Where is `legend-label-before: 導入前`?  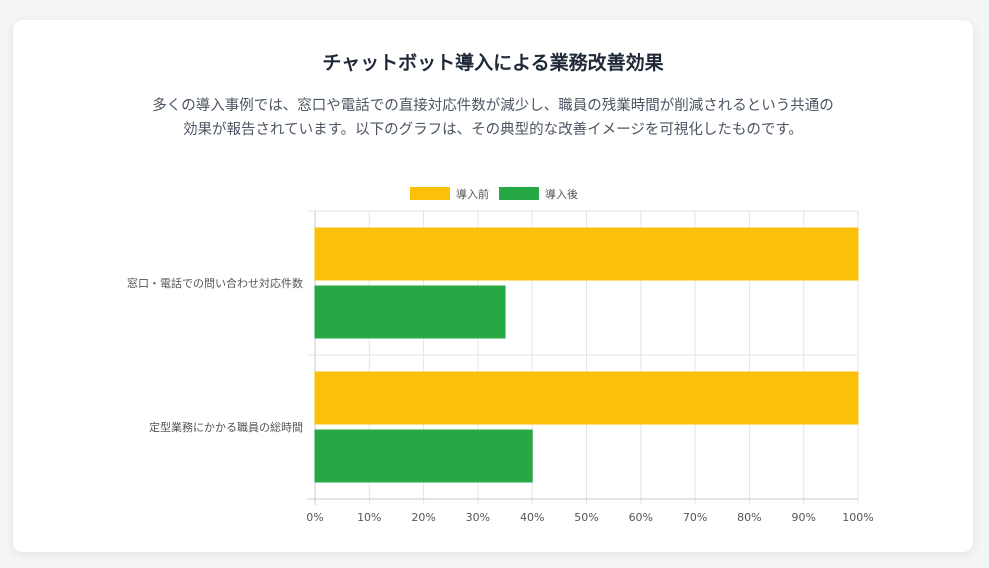
legend-label-before: 導入前 is located at coordinates (472, 194).